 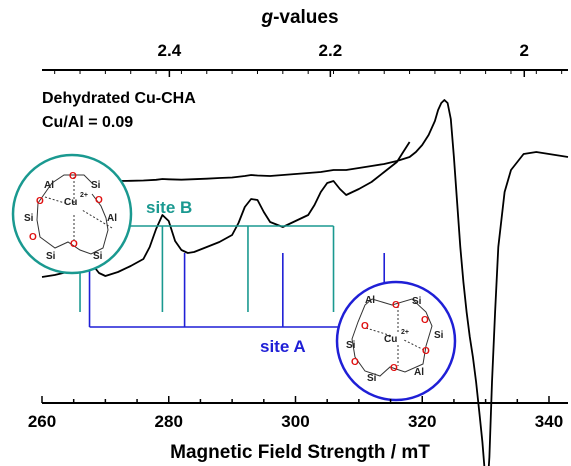 I want to click on site-a-atom-2: O, so click(x=396, y=305).